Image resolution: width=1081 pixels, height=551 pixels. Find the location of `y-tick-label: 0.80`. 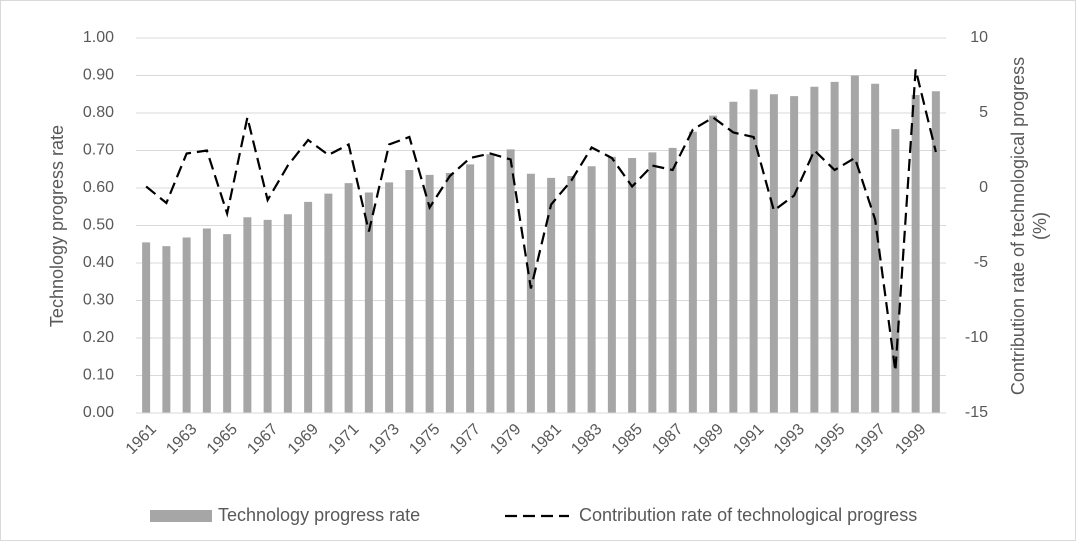

y-tick-label: 0.80 is located at coordinates (98, 112).